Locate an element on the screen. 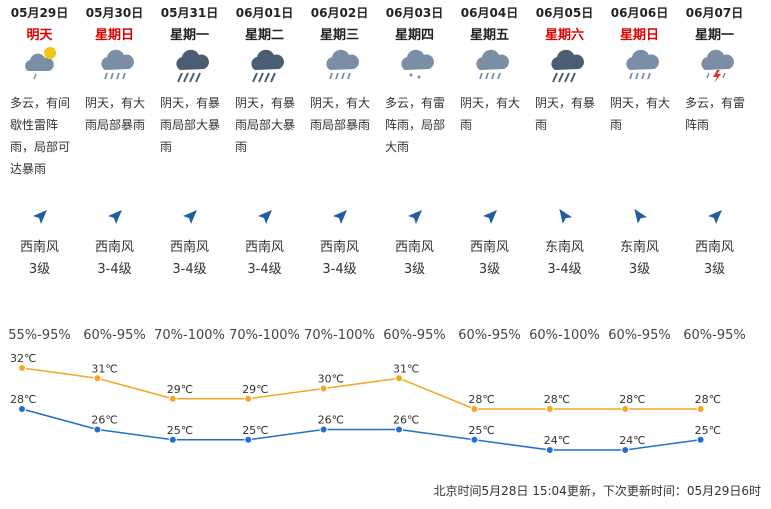 Image resolution: width=771 pixels, height=509 pixels. low-temp-label: 28℃ is located at coordinates (23, 399).